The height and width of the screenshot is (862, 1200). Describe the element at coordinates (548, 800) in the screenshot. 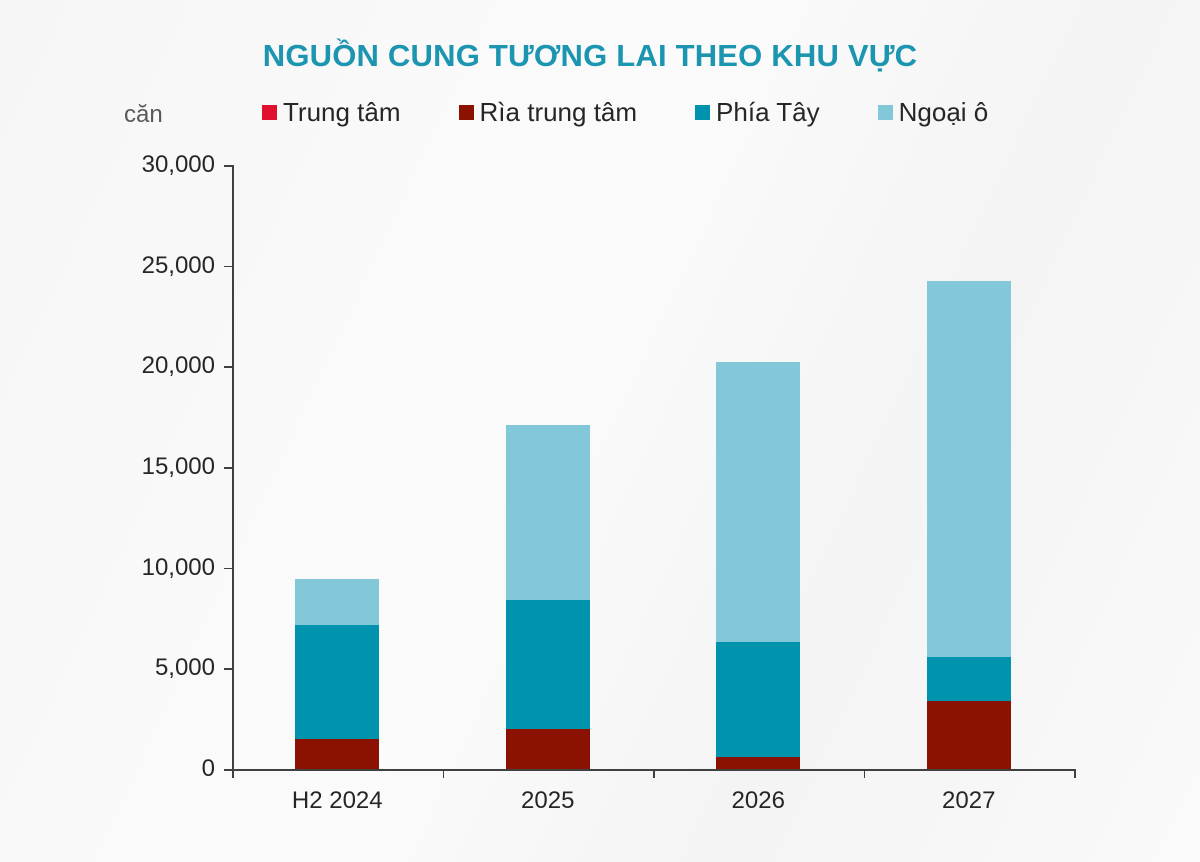

I see `x-tick-label: 2025` at that location.